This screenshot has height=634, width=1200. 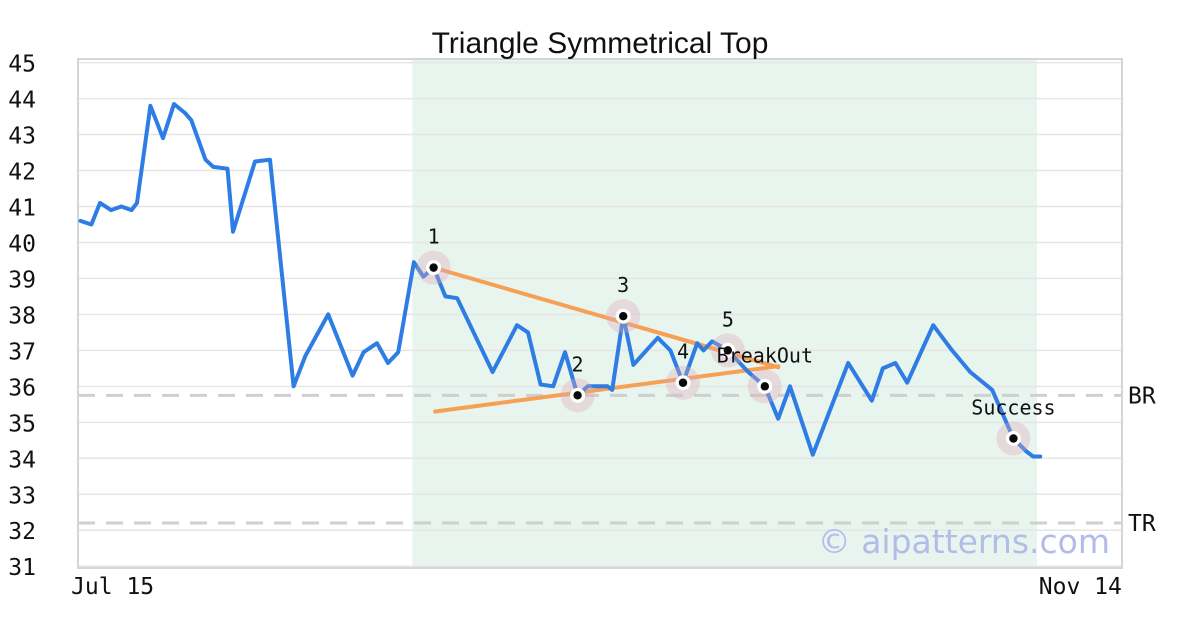 I want to click on watermark: © aipatterns.com, so click(x=963, y=541).